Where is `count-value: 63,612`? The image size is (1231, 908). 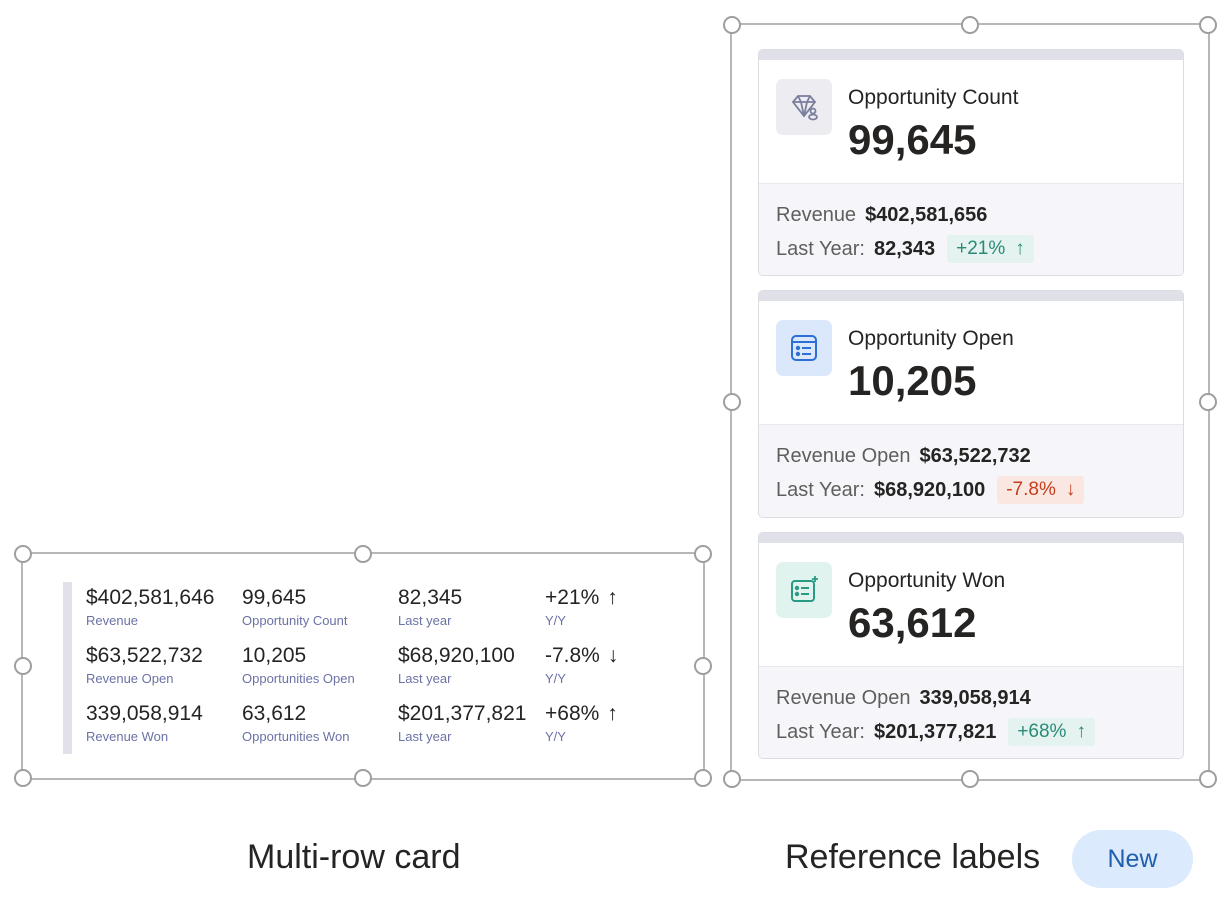 count-value: 63,612 is located at coordinates (274, 713).